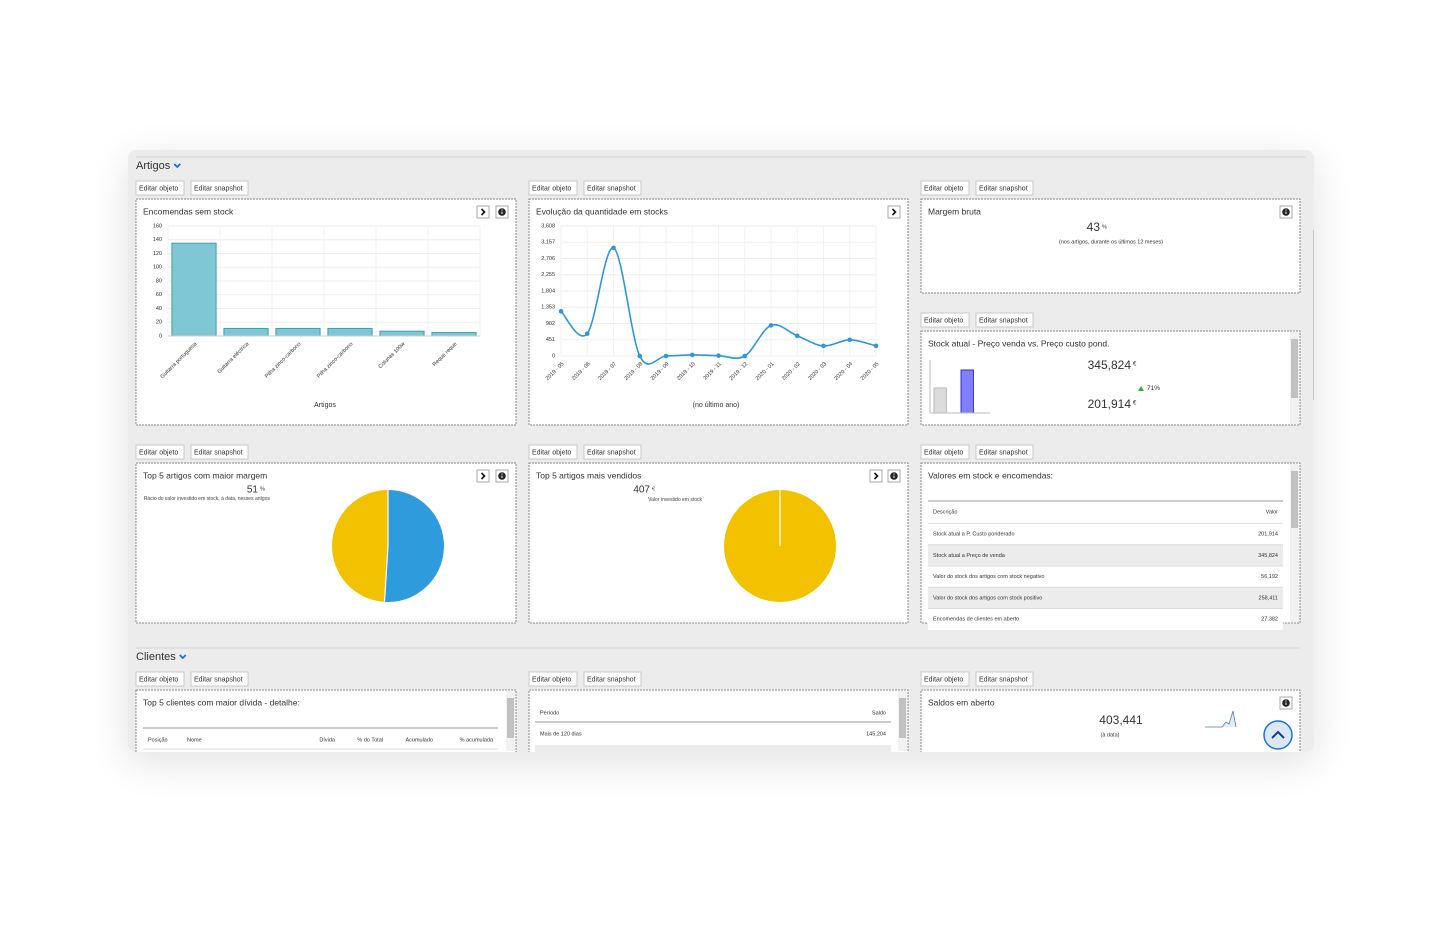  I want to click on page-scrollbar, so click(1313, 315).